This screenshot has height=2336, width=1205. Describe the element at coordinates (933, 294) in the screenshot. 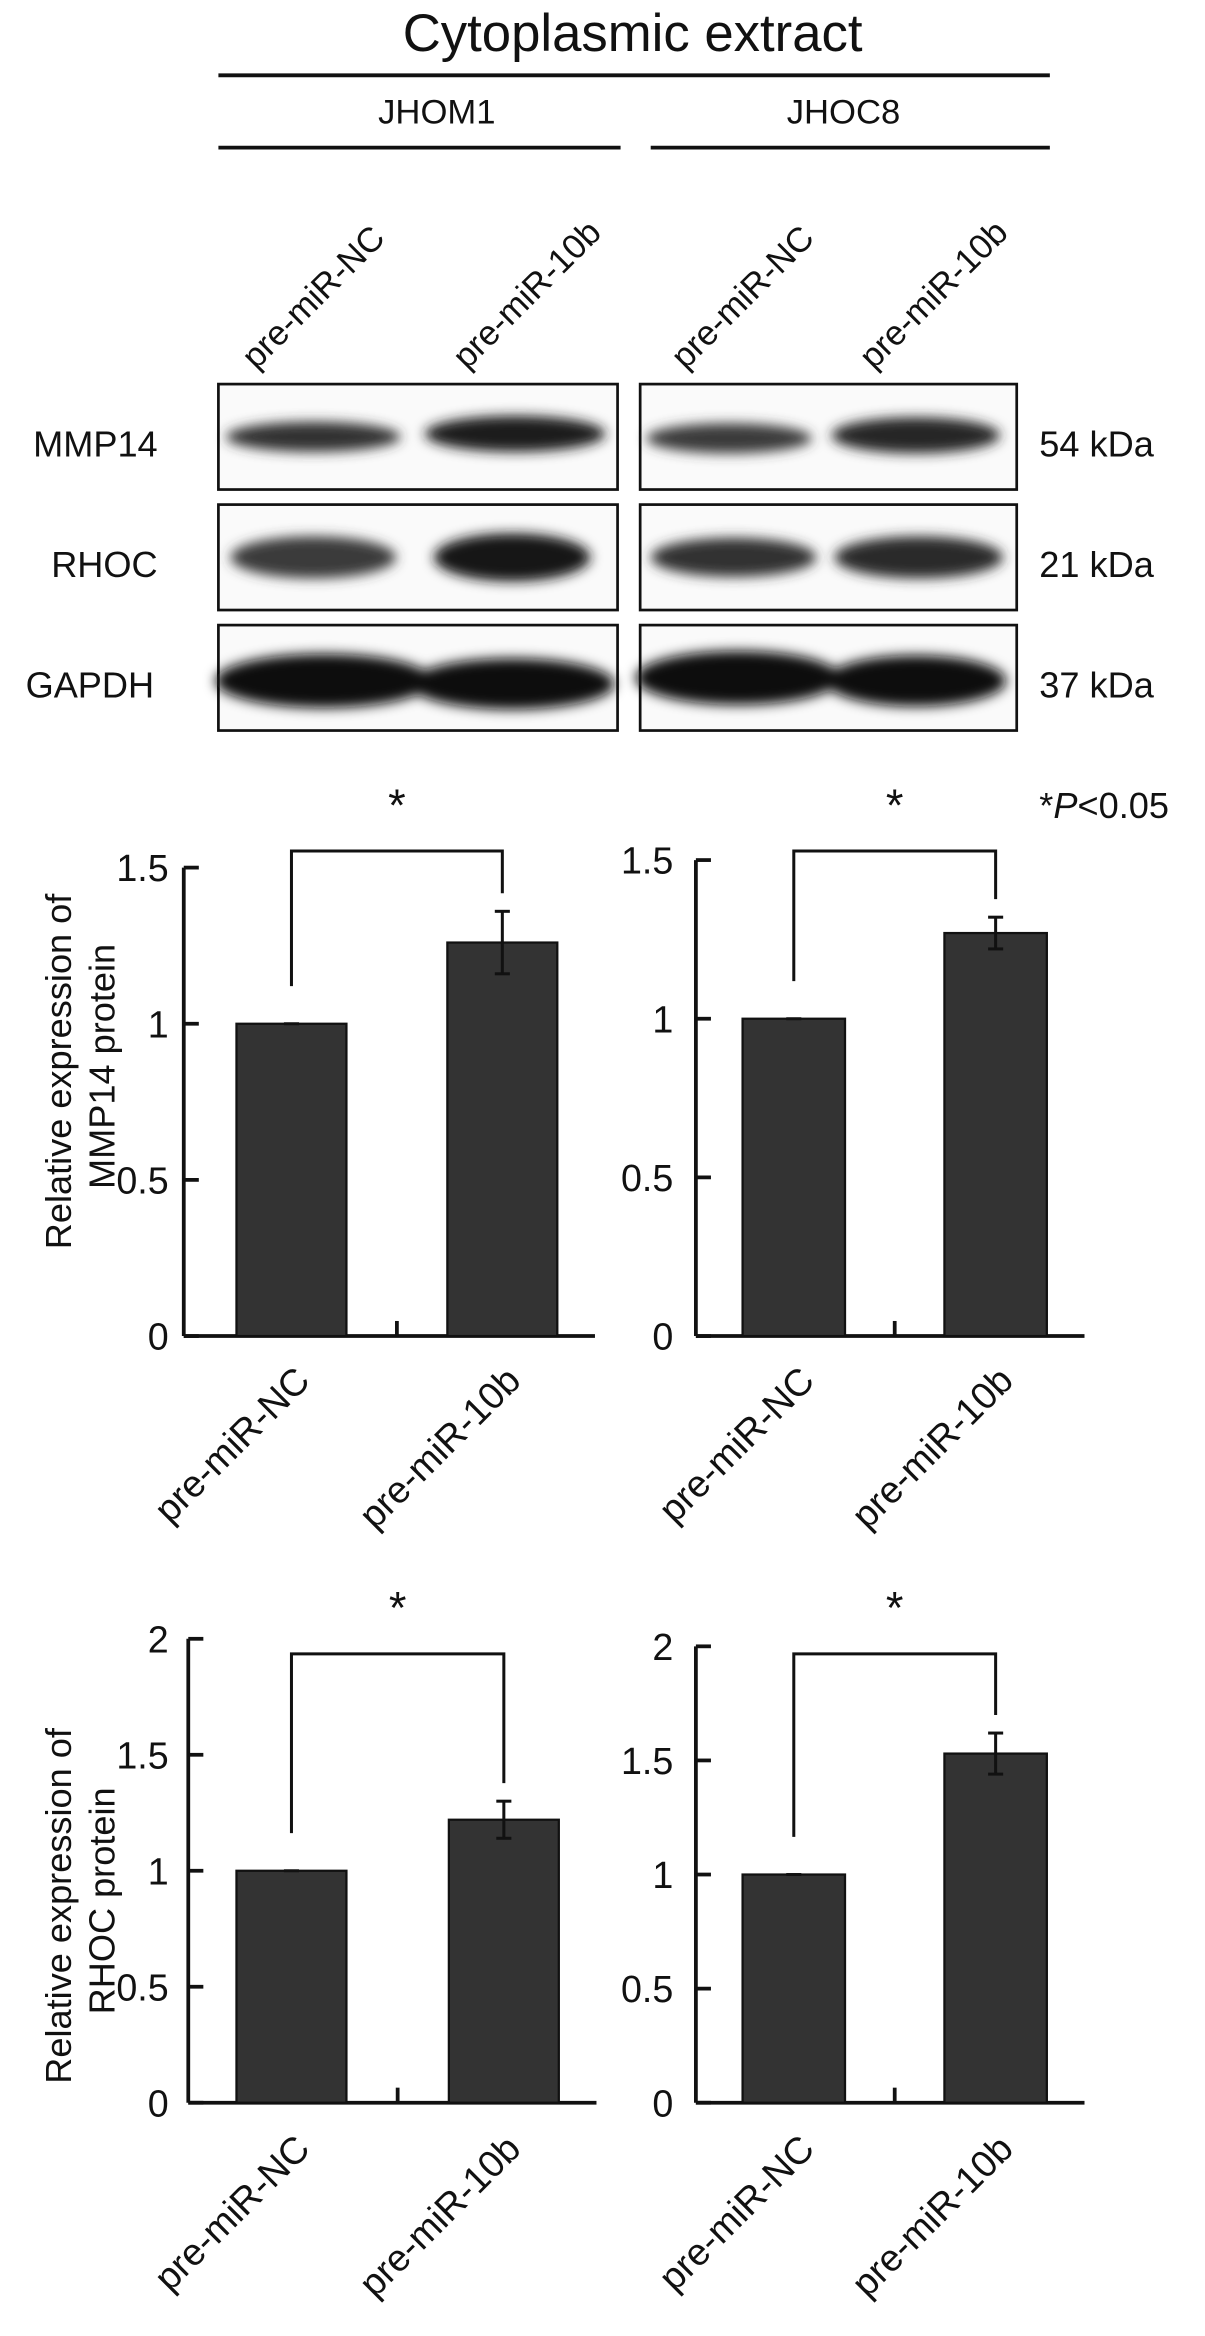

I see `lane-label-jhoc8-10b: pre-miR-10b` at that location.